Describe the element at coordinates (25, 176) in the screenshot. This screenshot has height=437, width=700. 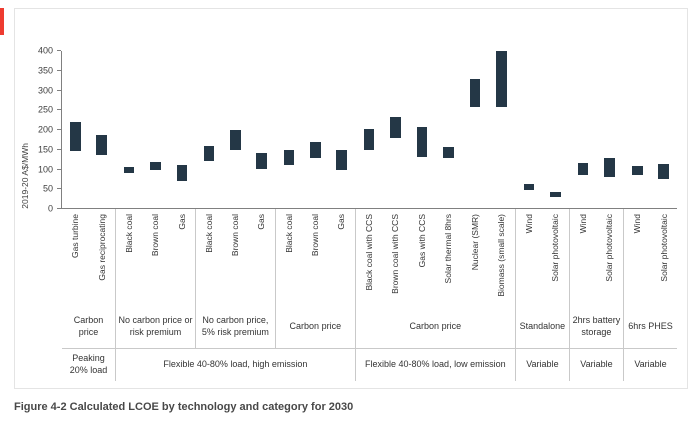
I see `y-axis-title: 2019-20 A$/MWh` at that location.